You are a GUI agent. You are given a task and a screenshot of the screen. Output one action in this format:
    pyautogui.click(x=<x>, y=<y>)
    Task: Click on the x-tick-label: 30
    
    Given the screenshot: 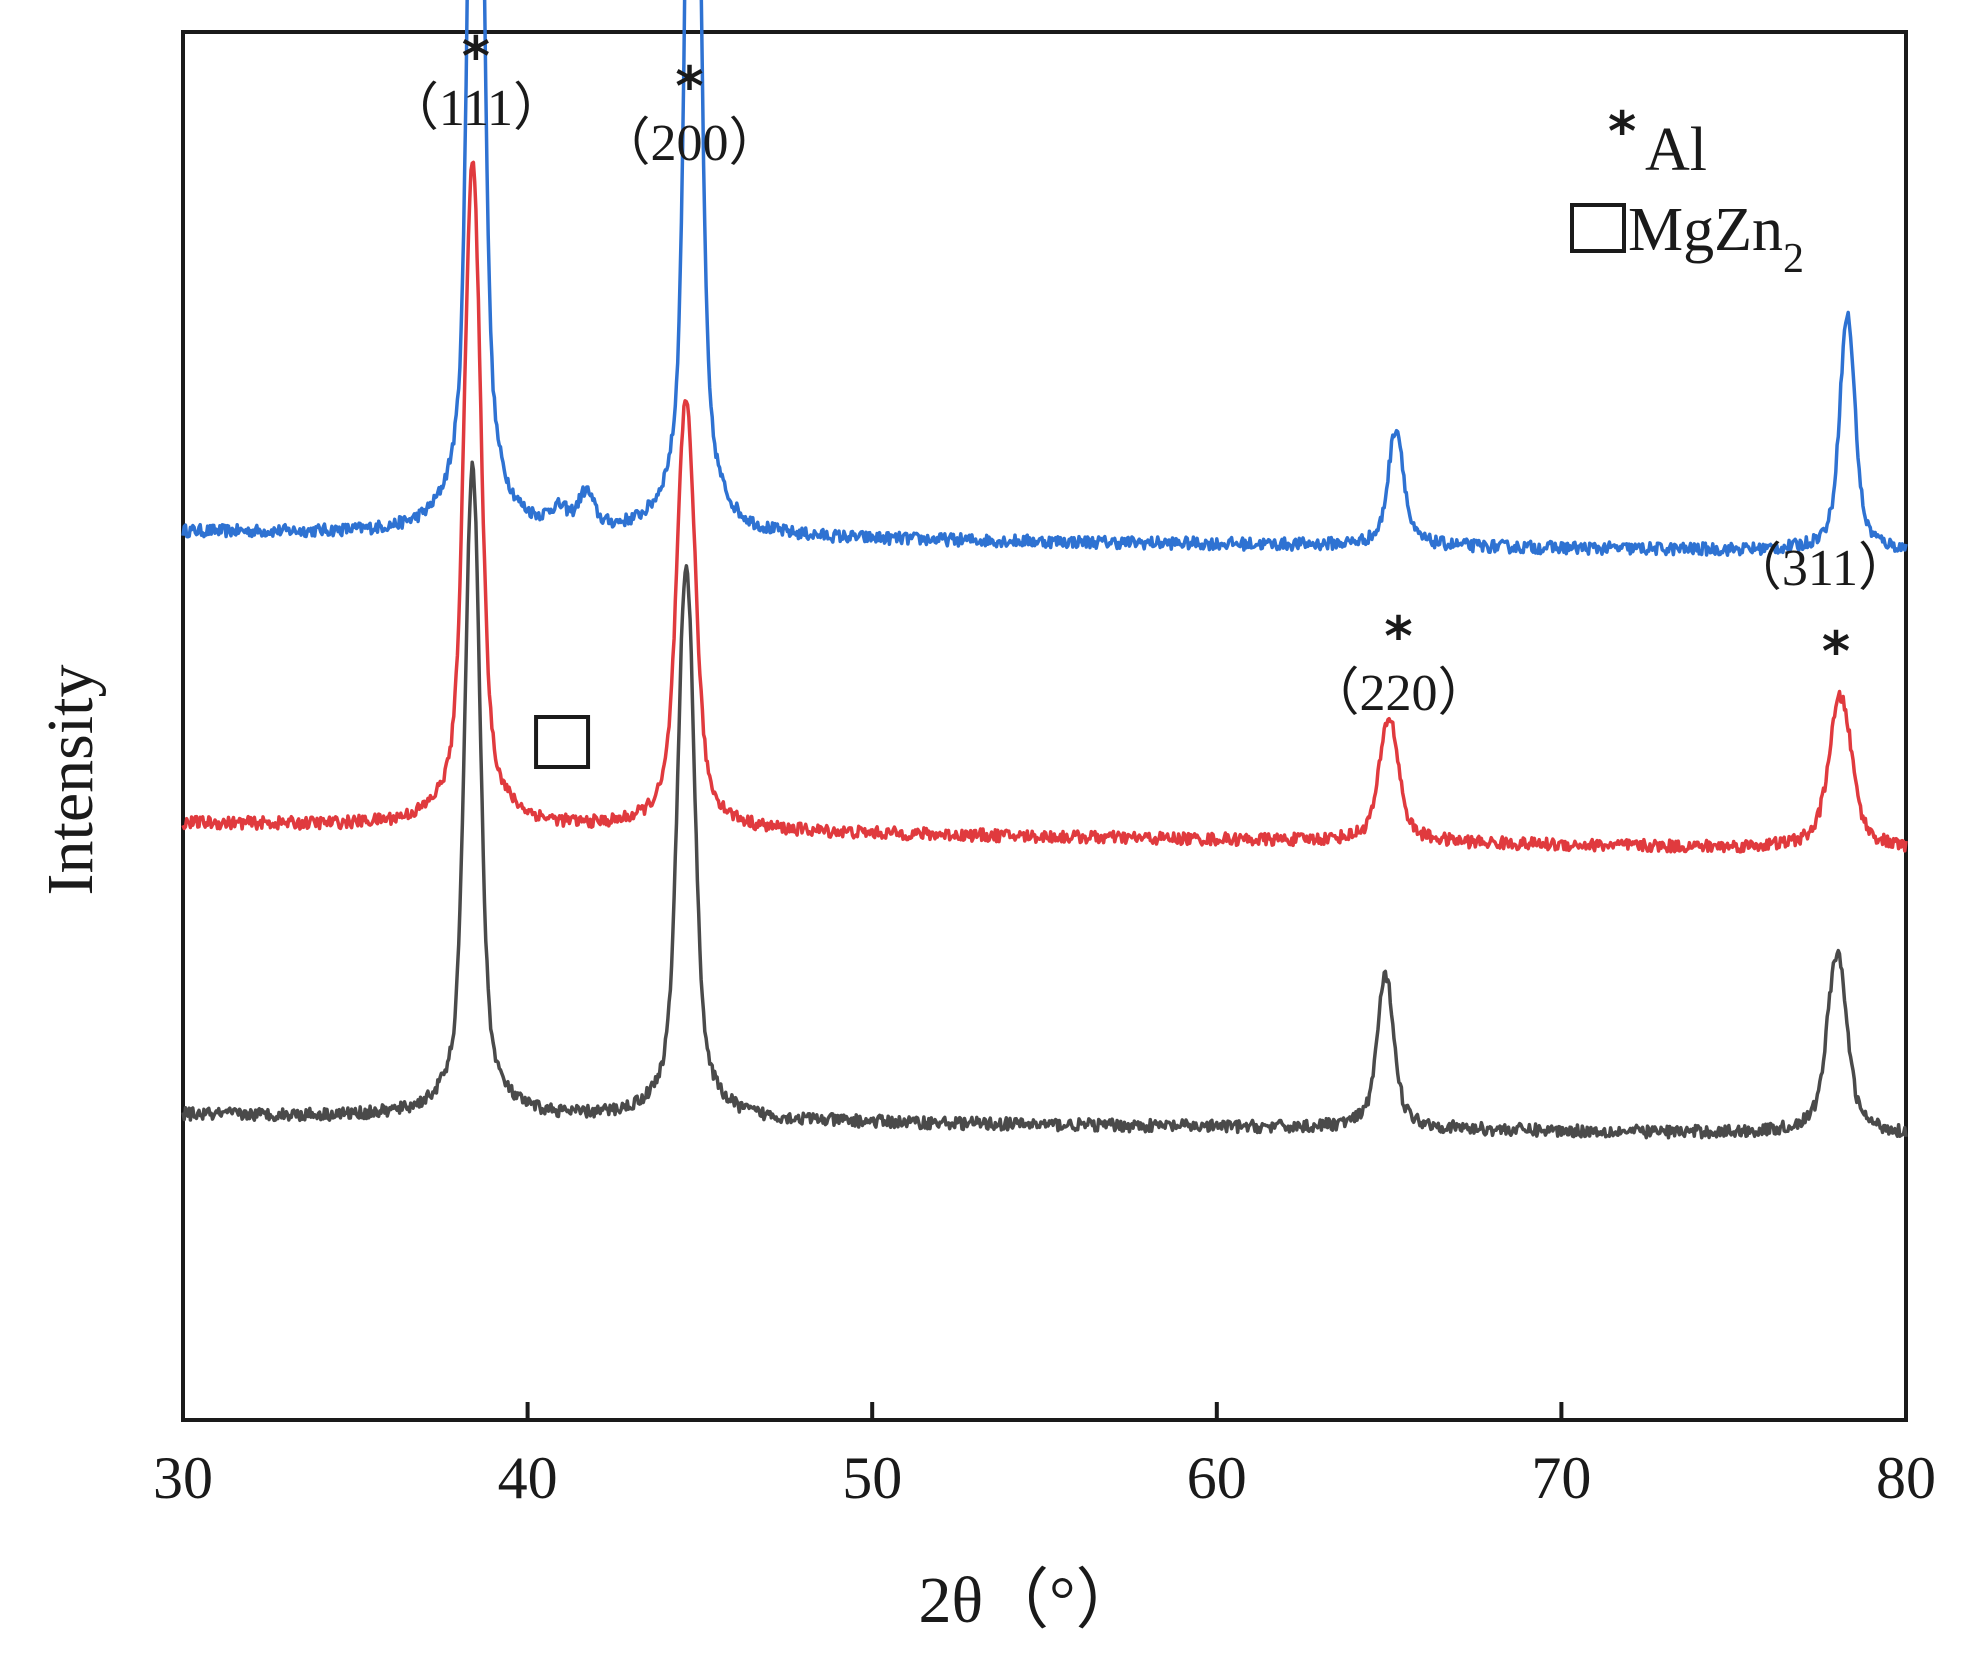 What is the action you would take?
    pyautogui.click(x=183, y=1478)
    